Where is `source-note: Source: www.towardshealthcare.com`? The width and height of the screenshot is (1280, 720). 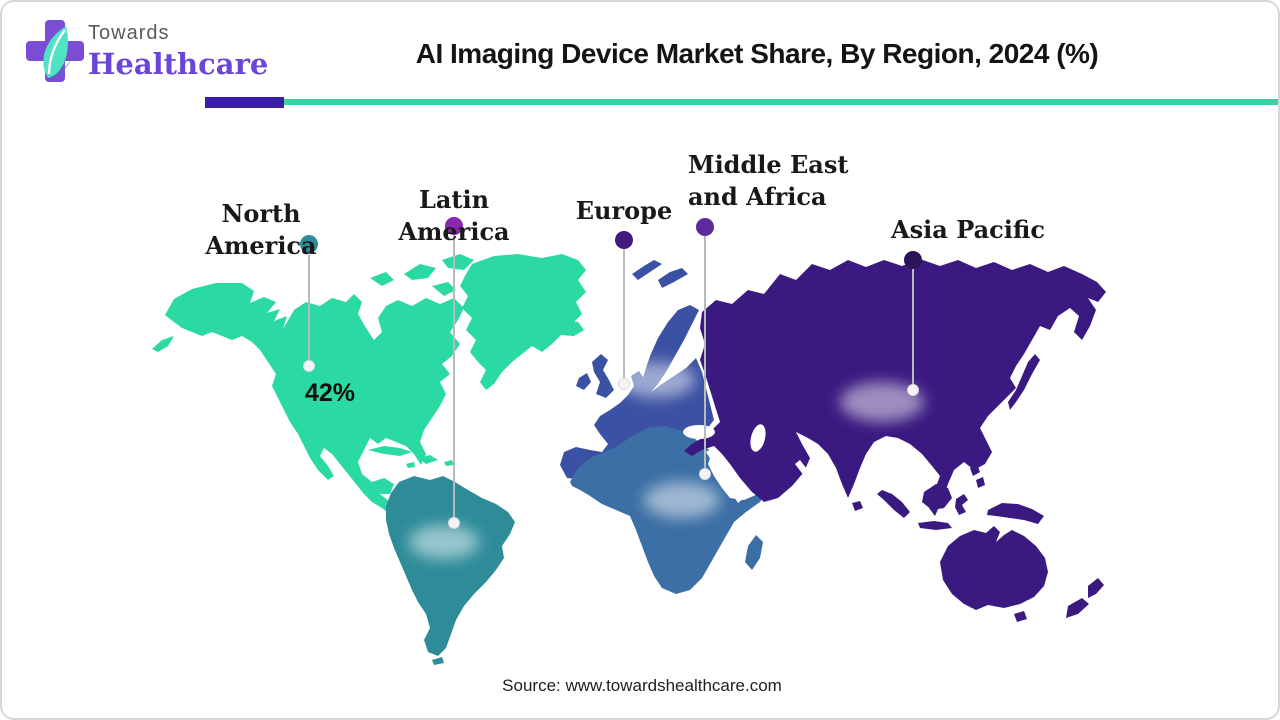
source-note: Source: www.towardshealthcare.com is located at coordinates (642, 685).